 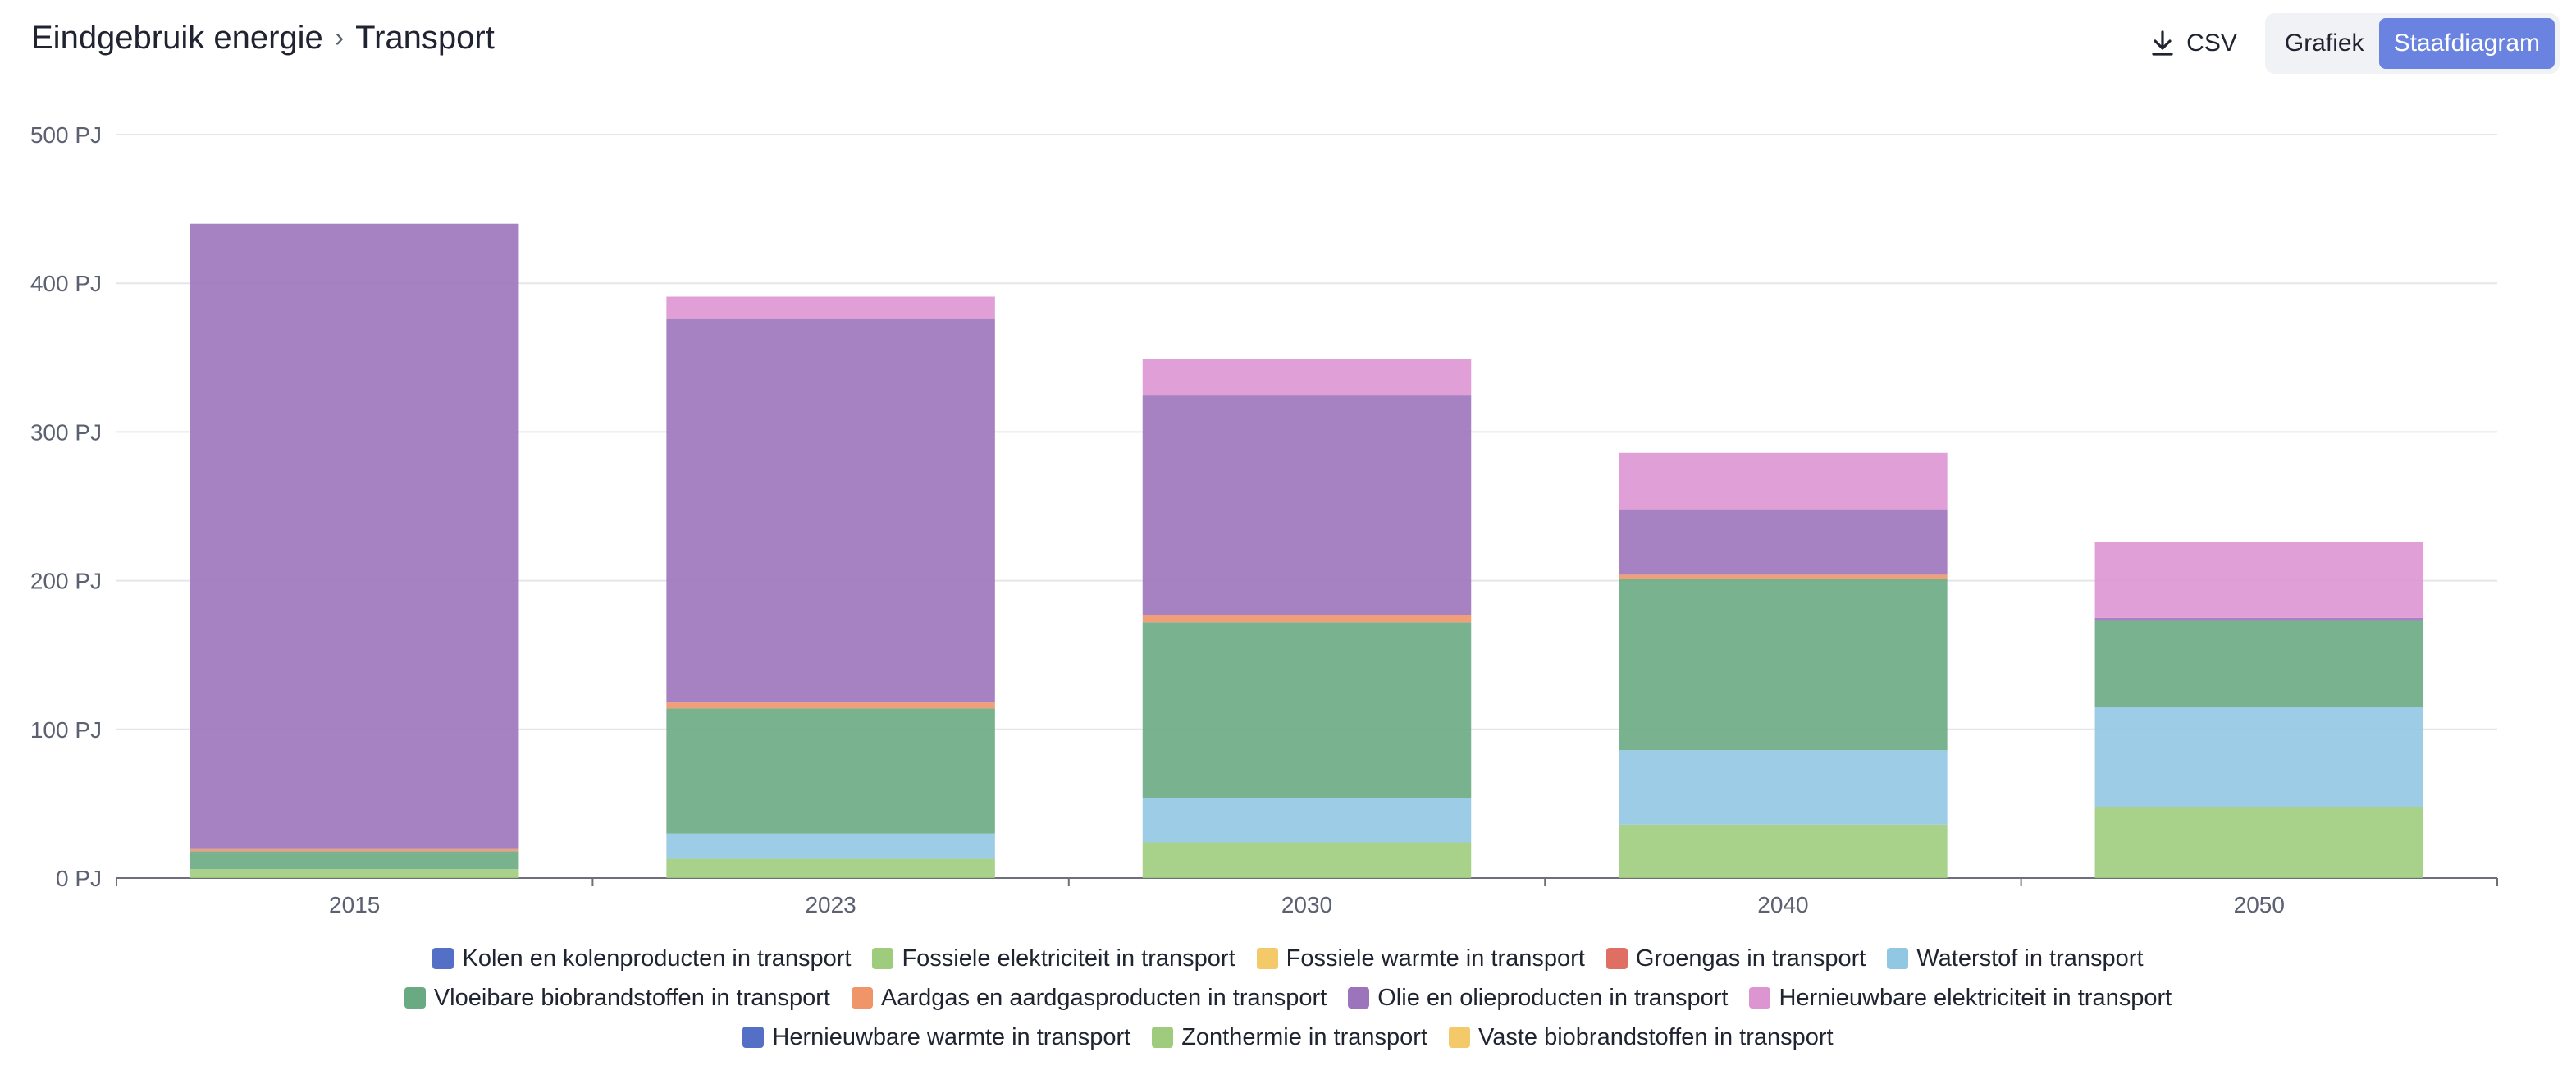 I want to click on legend-item: Fossiele elektriciteit in transport, so click(x=1053, y=958).